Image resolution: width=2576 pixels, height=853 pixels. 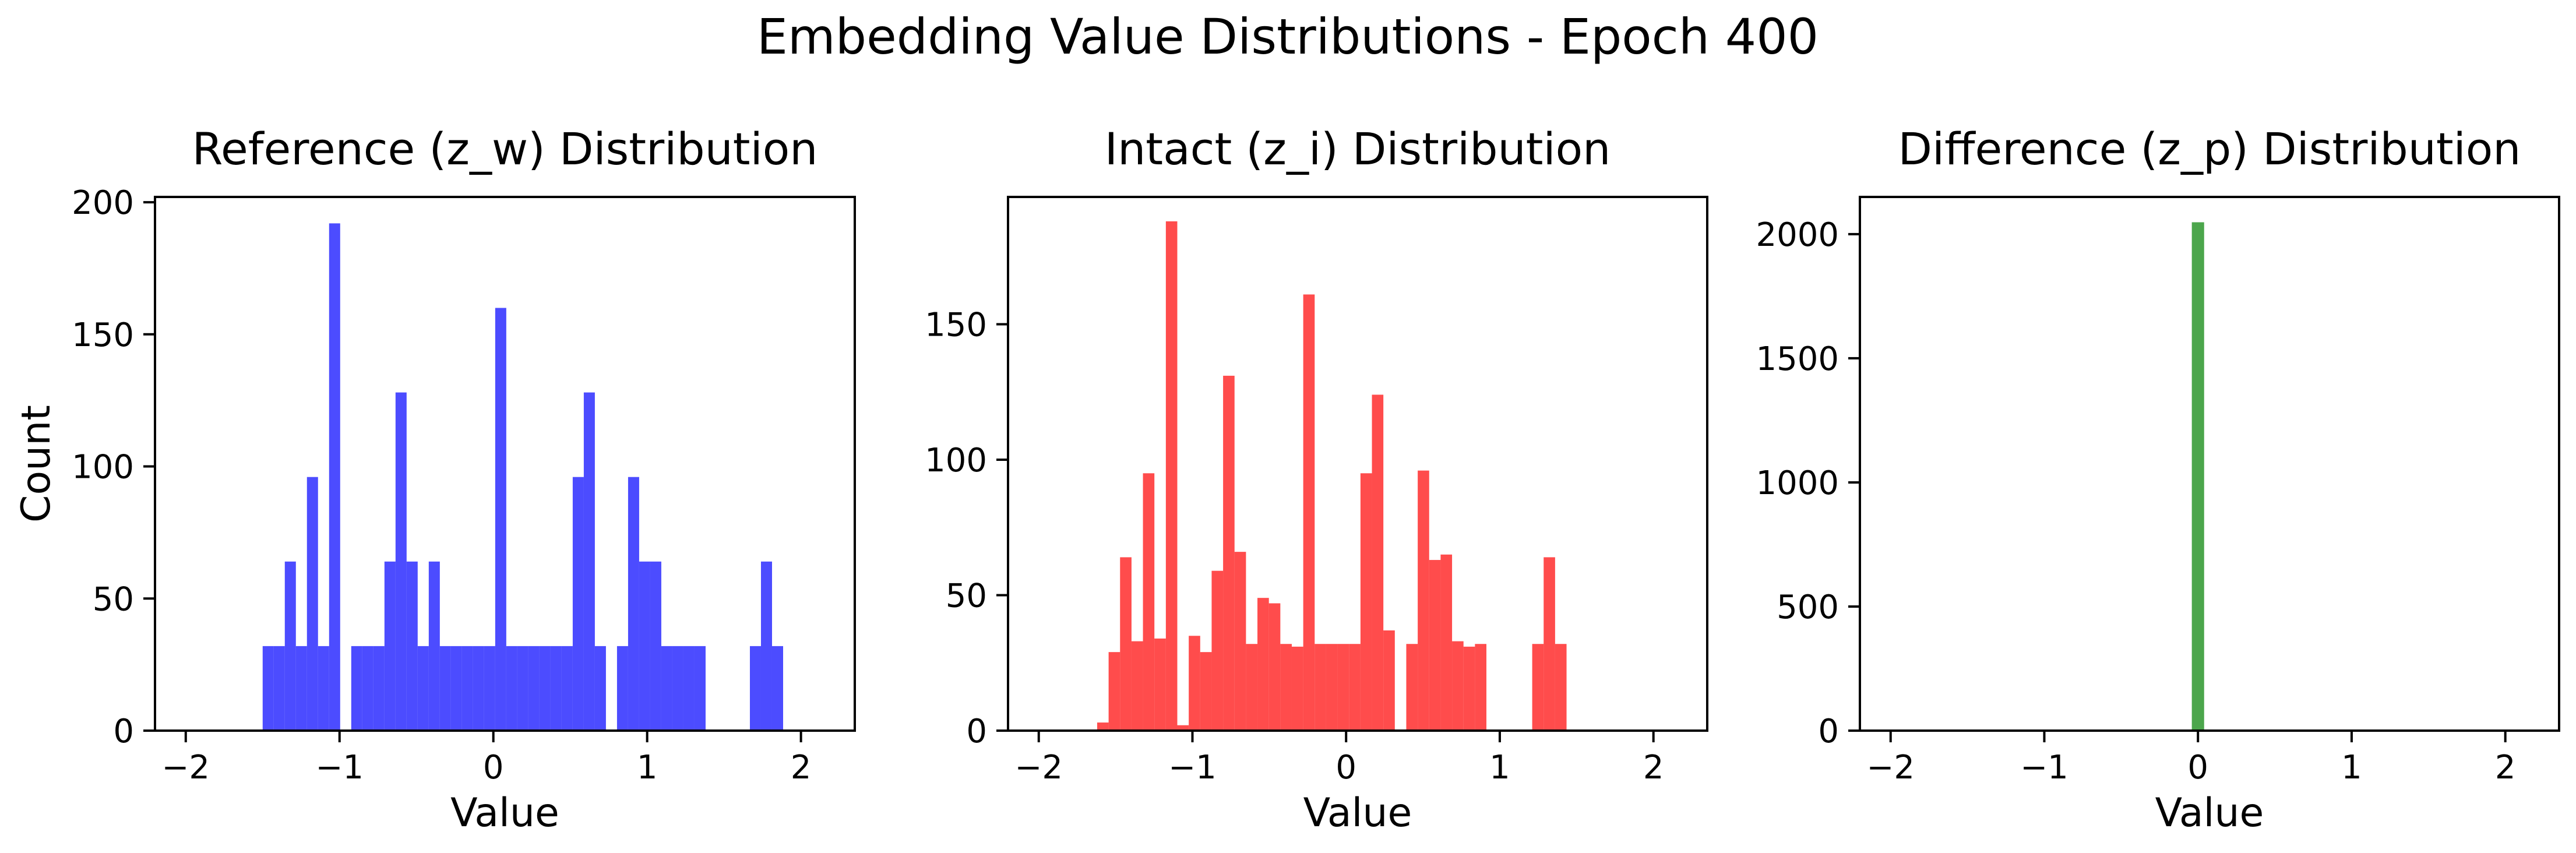 I want to click on y-tick-label: 2000, so click(x=1797, y=235).